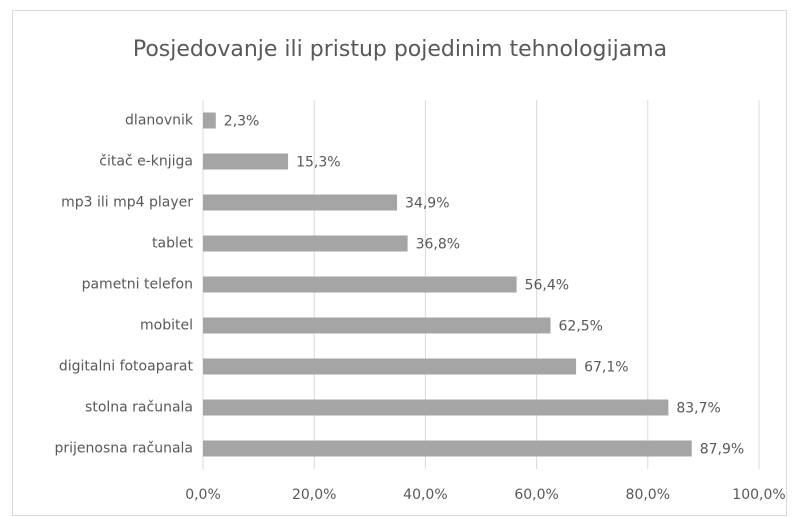 The image size is (799, 517). What do you see at coordinates (203, 495) in the screenshot?
I see `x-tick-label: 0,0%` at bounding box center [203, 495].